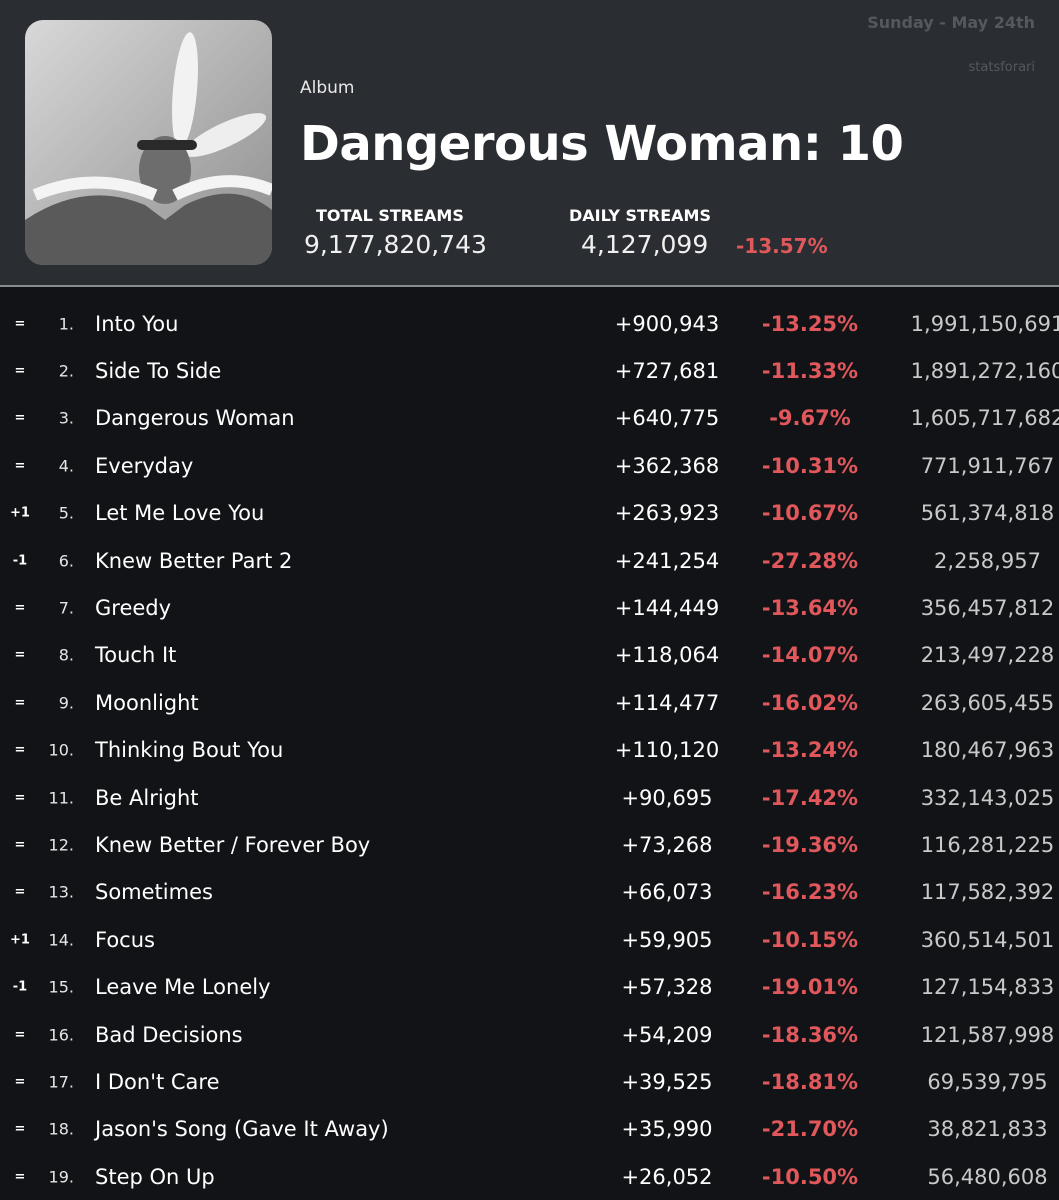 This screenshot has width=1059, height=1200. I want to click on daily-change: -11.33%, so click(810, 370).